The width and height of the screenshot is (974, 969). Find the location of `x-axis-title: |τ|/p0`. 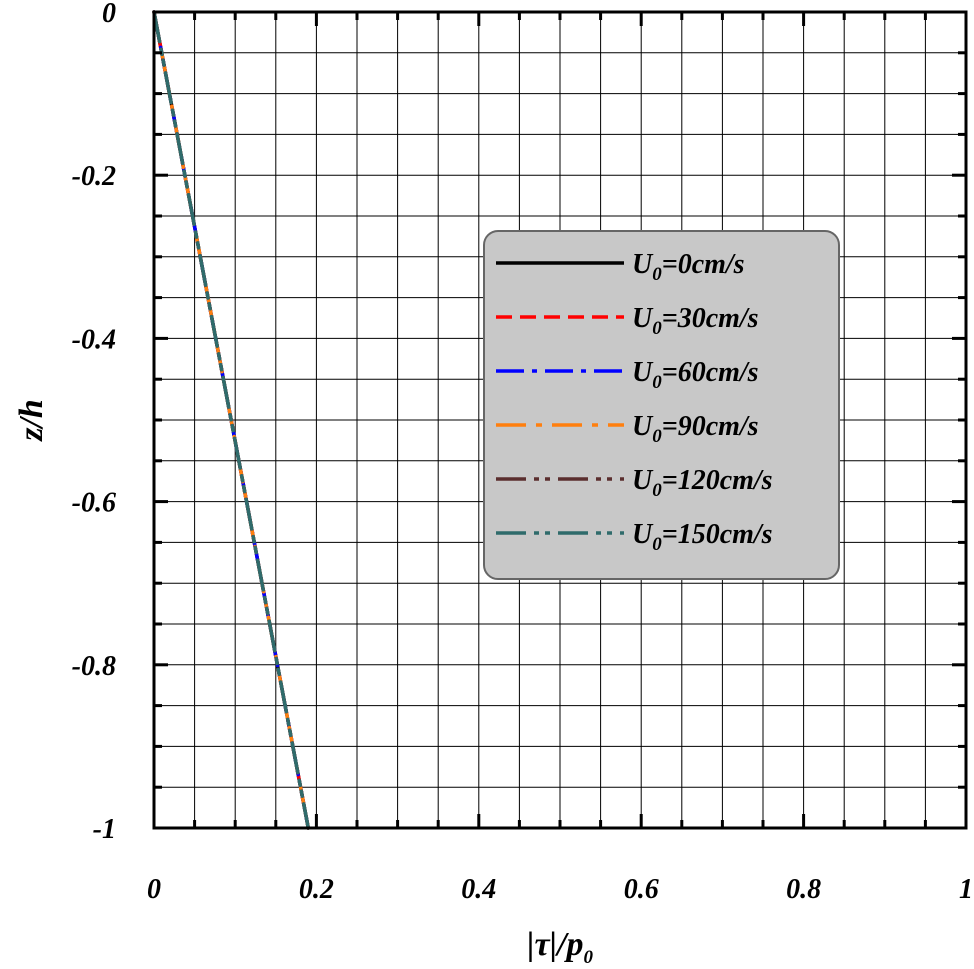

x-axis-title: |τ|/p0 is located at coordinates (560, 947).